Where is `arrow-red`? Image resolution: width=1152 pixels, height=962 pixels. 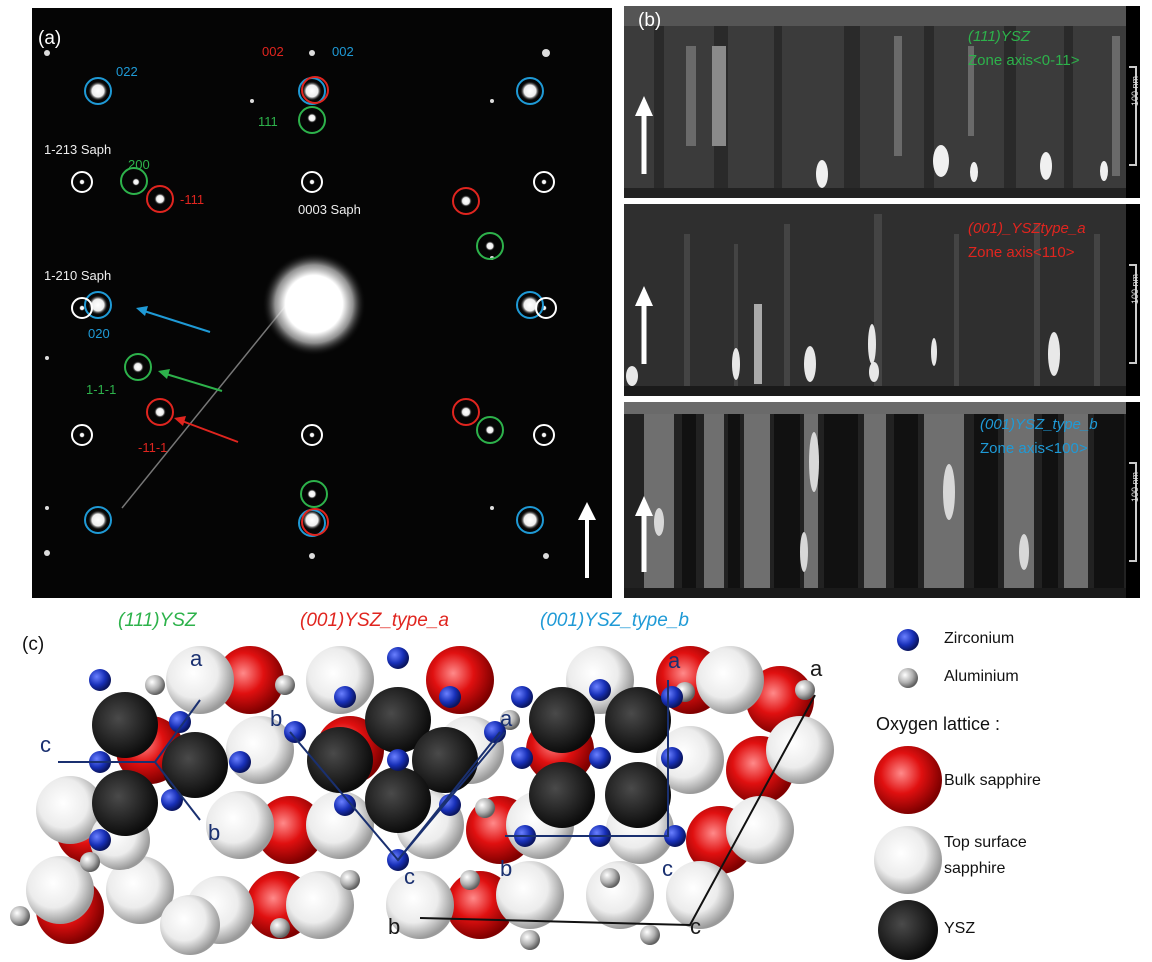
arrow-red is located at coordinates (206, 429).